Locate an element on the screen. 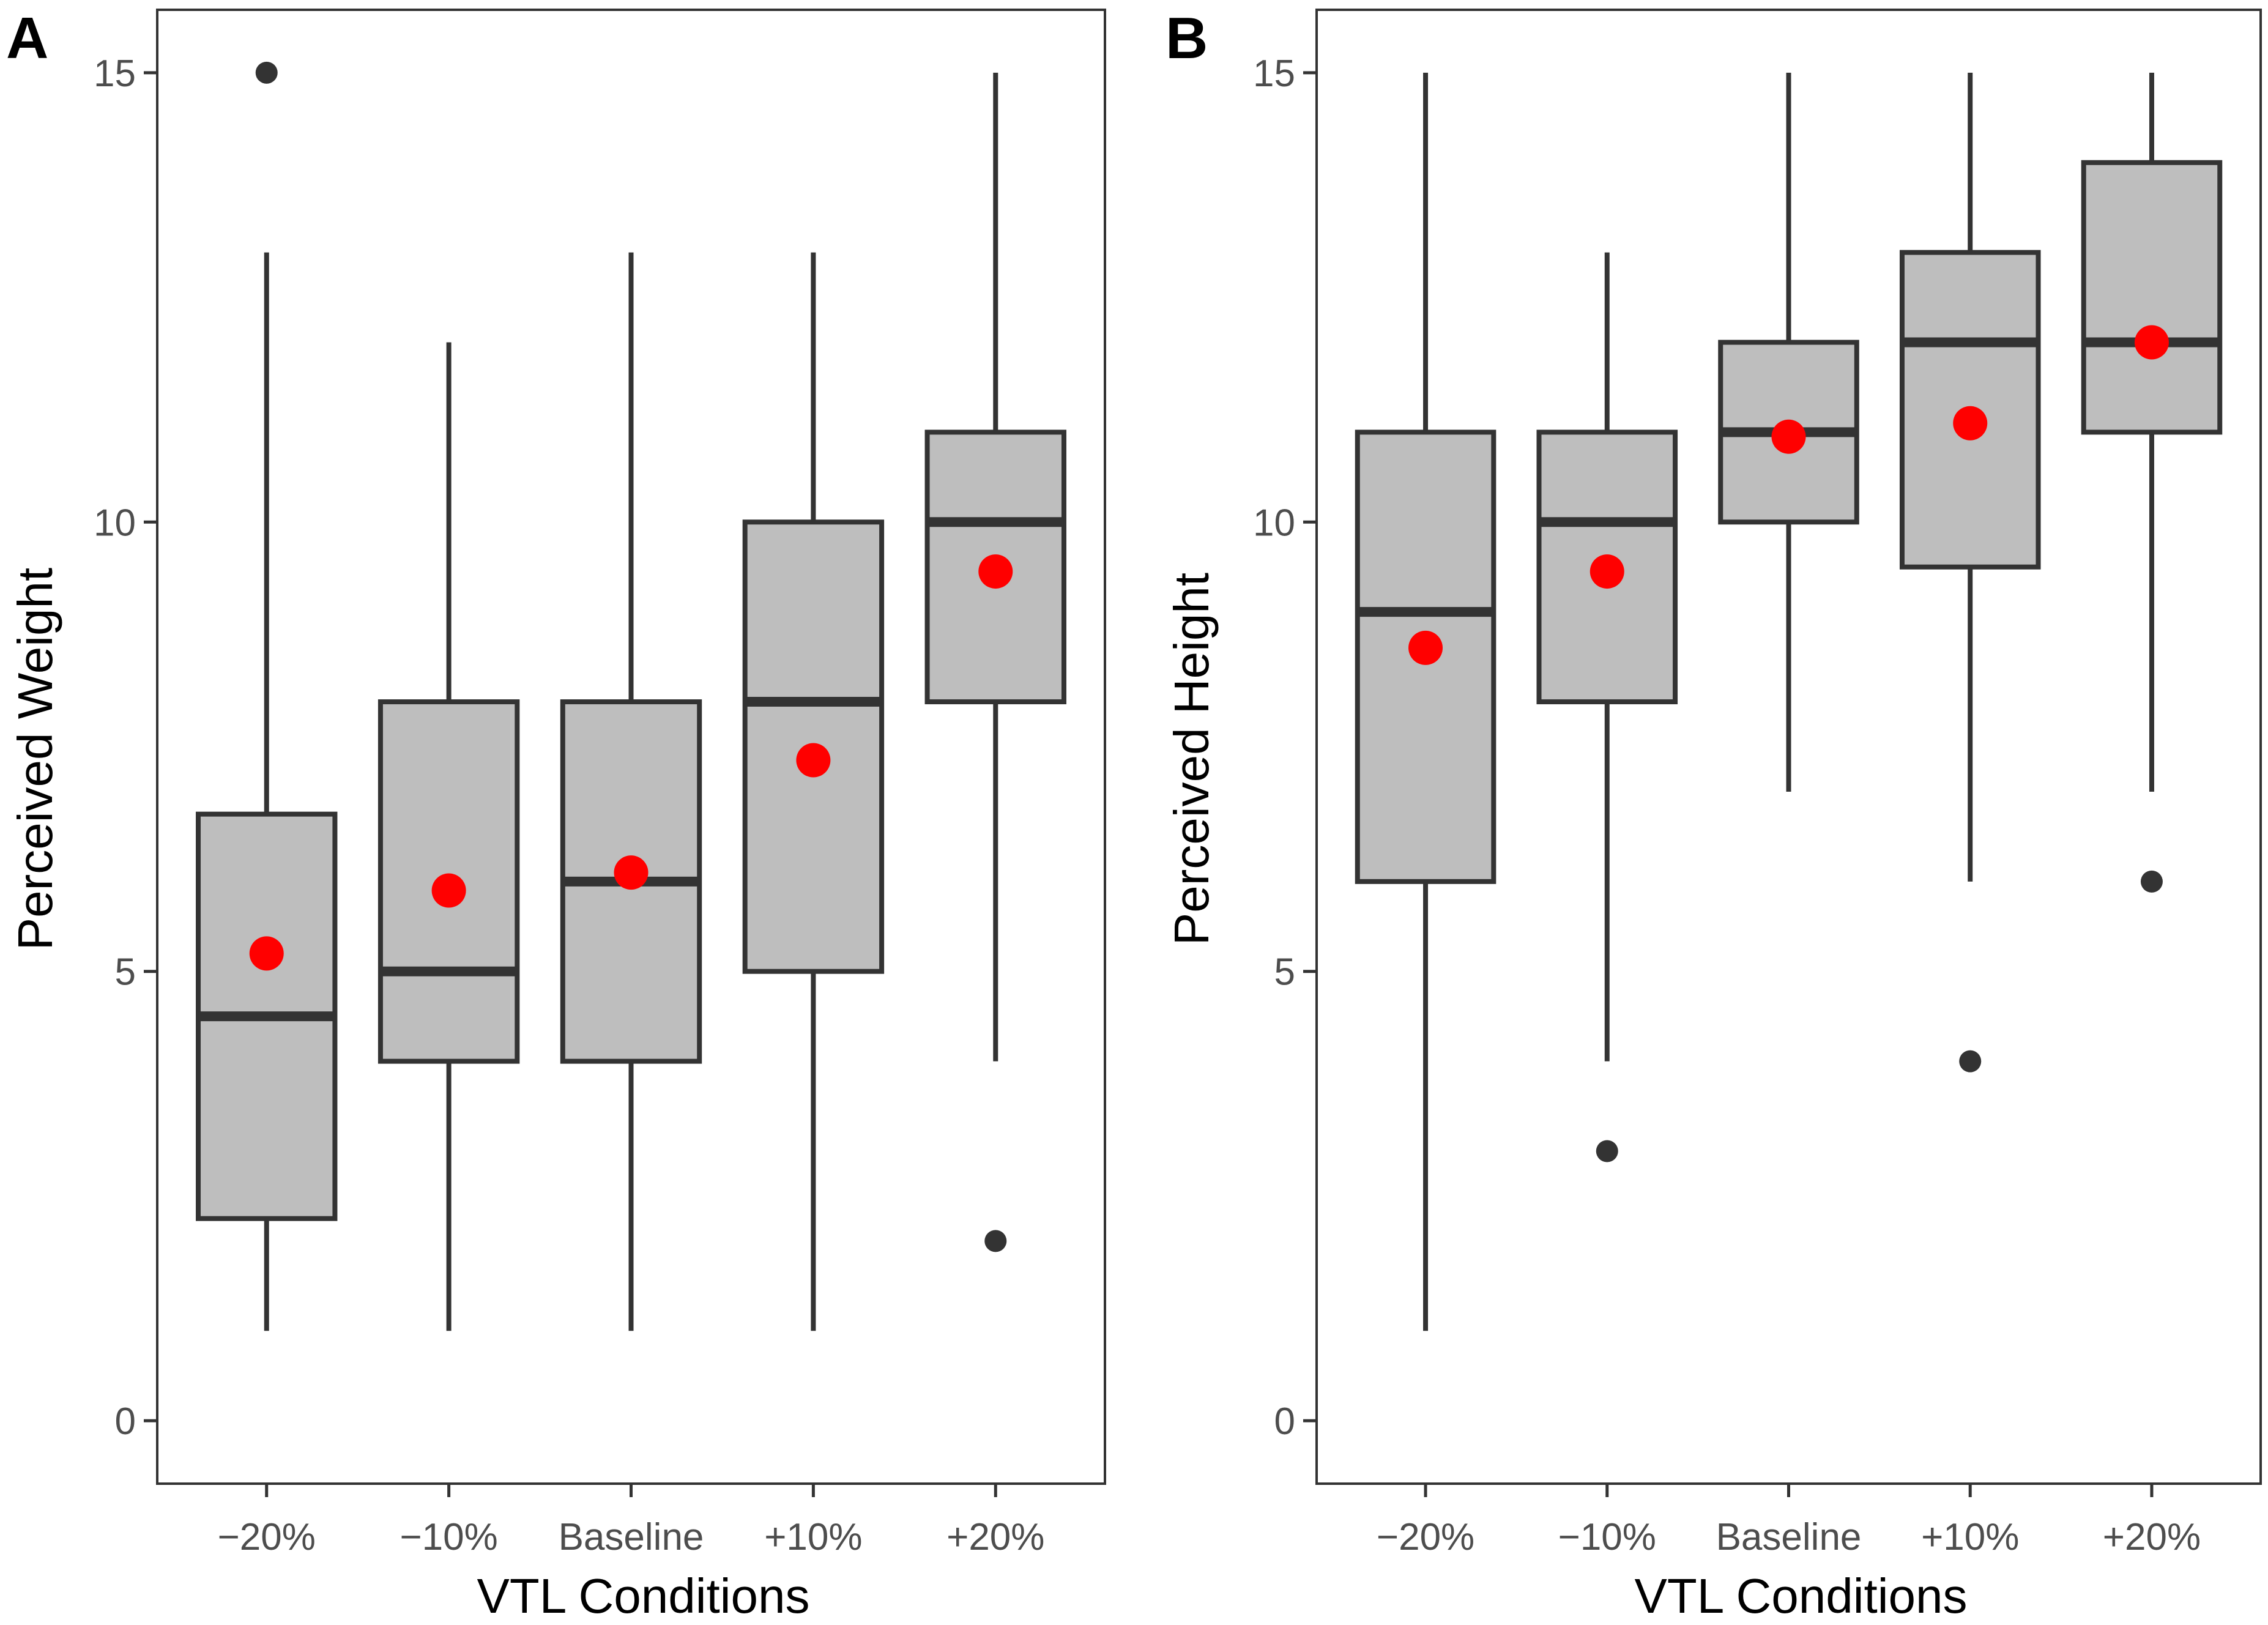 The width and height of the screenshot is (2268, 1625). panel-label: B is located at coordinates (1187, 38).